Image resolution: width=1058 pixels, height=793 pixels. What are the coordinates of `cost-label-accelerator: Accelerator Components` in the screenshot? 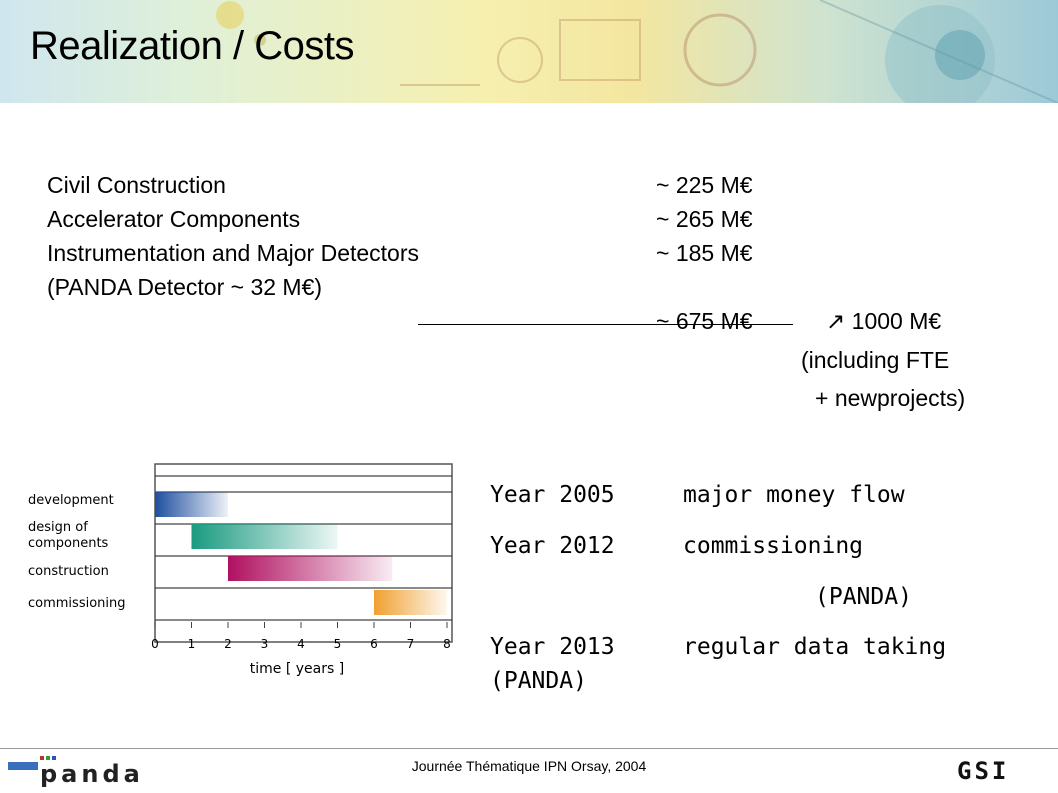 It's located at (174, 219).